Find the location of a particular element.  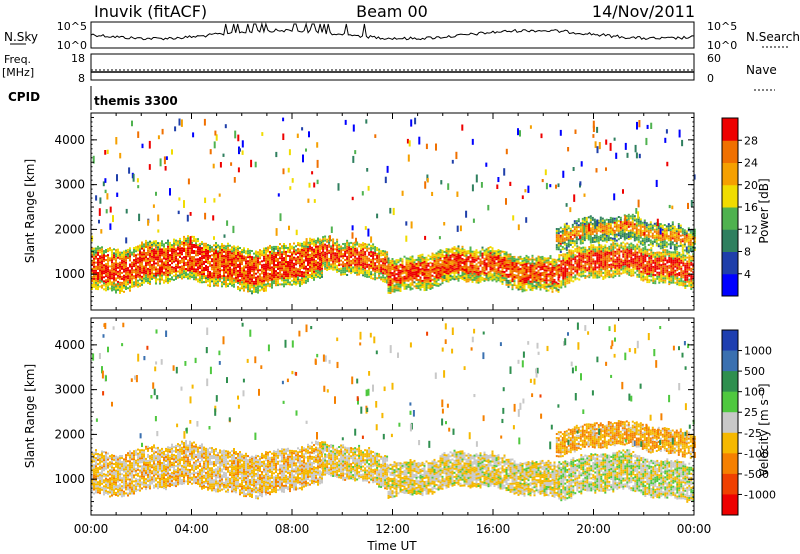

nsky-tick-top: 10^5 is located at coordinates (72, 26).